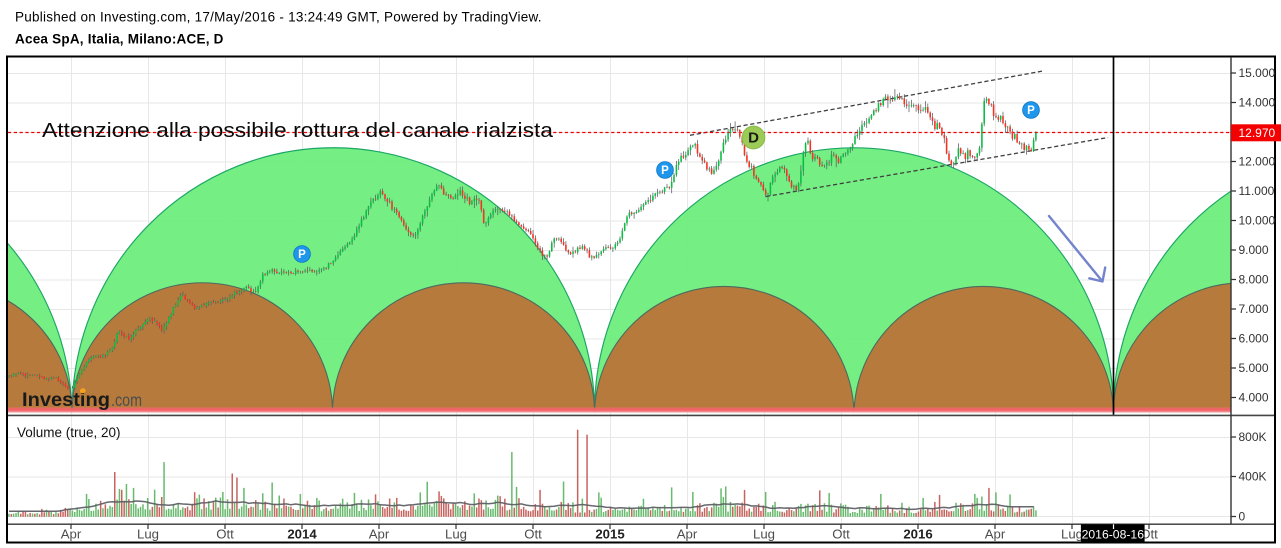  Describe the element at coordinates (1254, 280) in the screenshot. I see `svg-text: 8.000` at that location.